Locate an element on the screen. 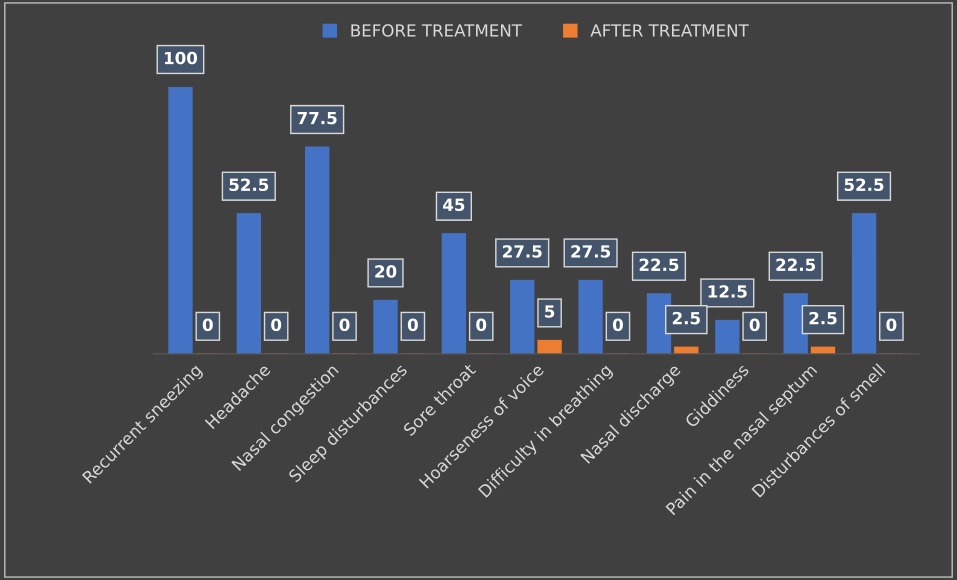 The image size is (957, 580). legend-label: BEFORE TREATMENT is located at coordinates (436, 30).